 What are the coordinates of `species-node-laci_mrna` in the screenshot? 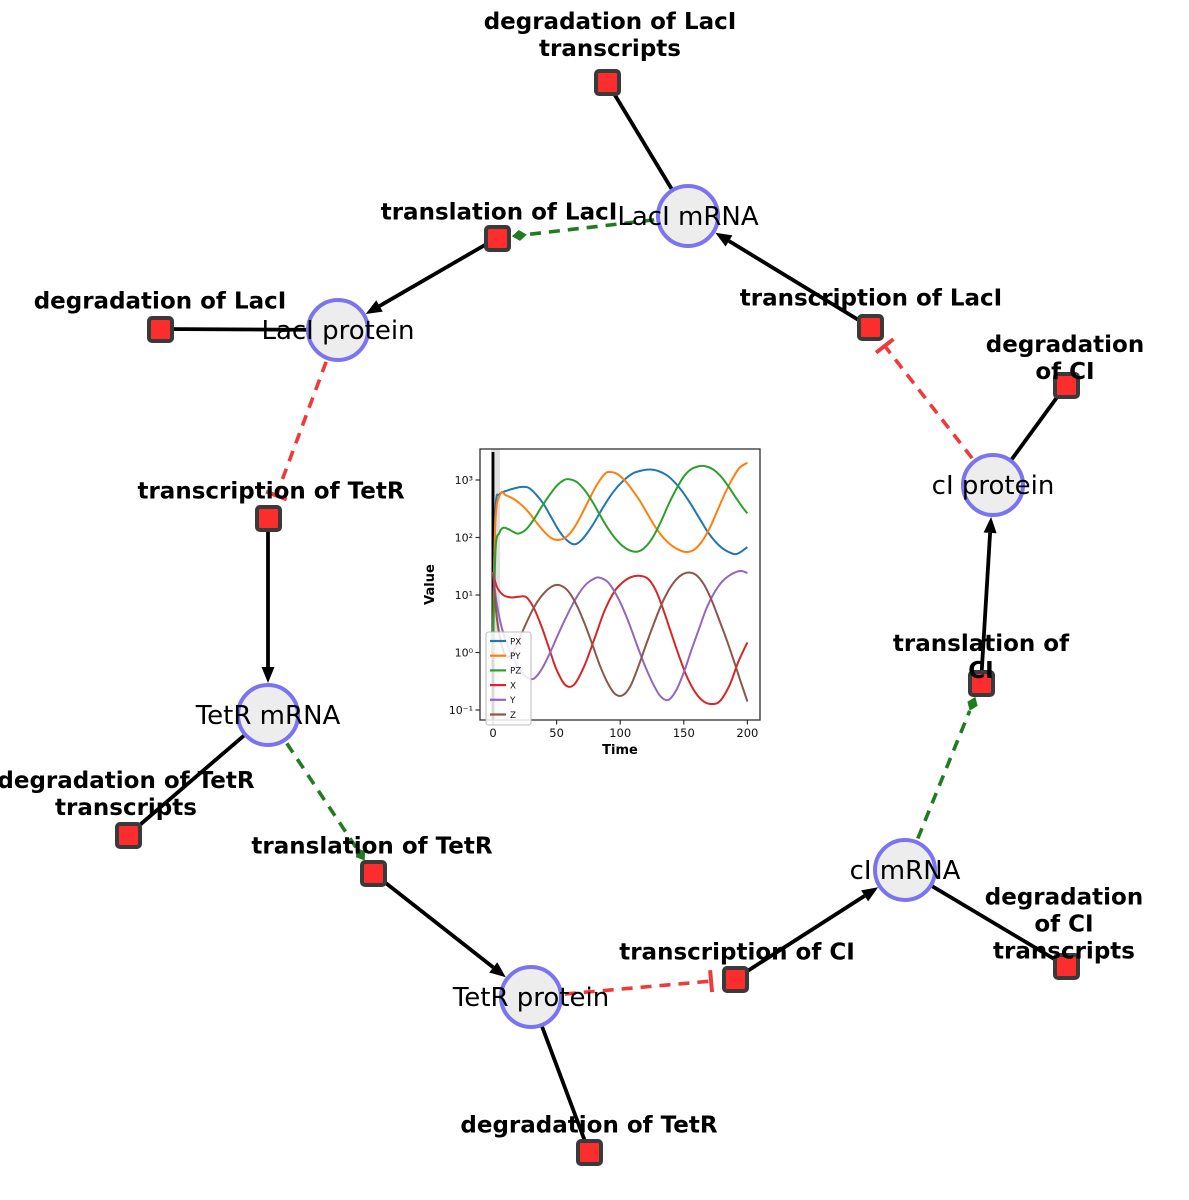 It's located at (688, 216).